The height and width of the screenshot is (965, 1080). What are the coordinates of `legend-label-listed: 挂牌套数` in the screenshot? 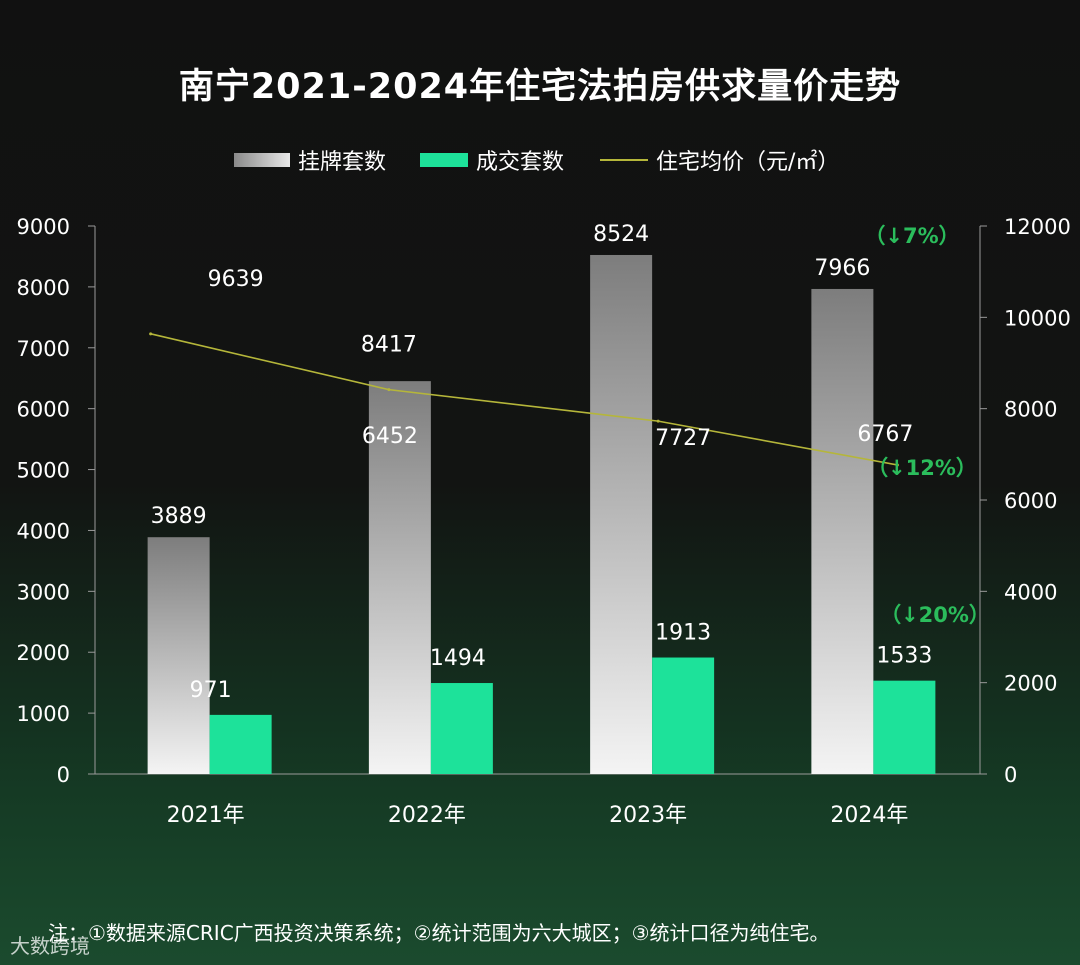 It's located at (342, 162).